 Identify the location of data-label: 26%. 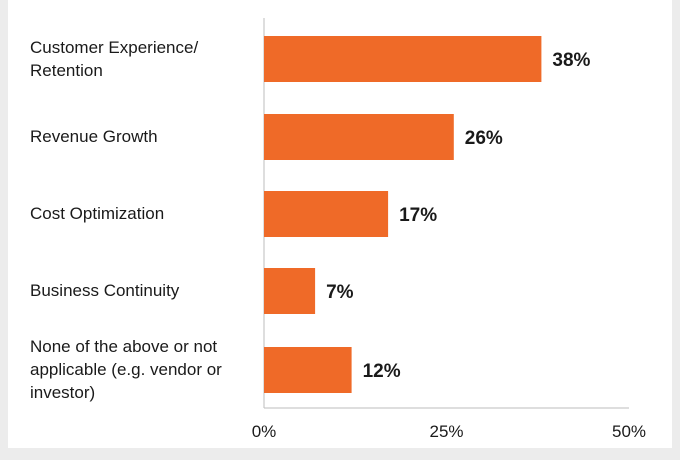
(484, 138).